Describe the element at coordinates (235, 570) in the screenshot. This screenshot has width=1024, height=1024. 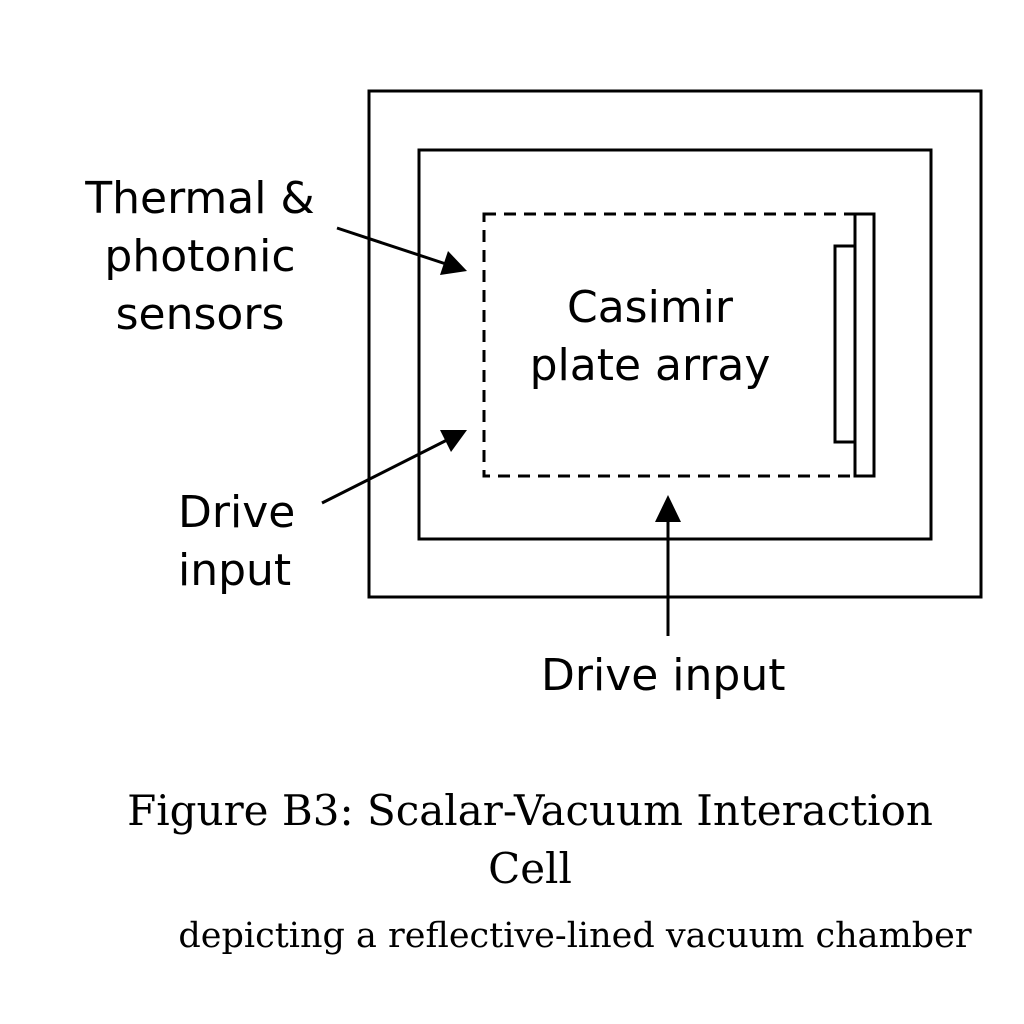
I see `drive-input-left-line2: input` at that location.